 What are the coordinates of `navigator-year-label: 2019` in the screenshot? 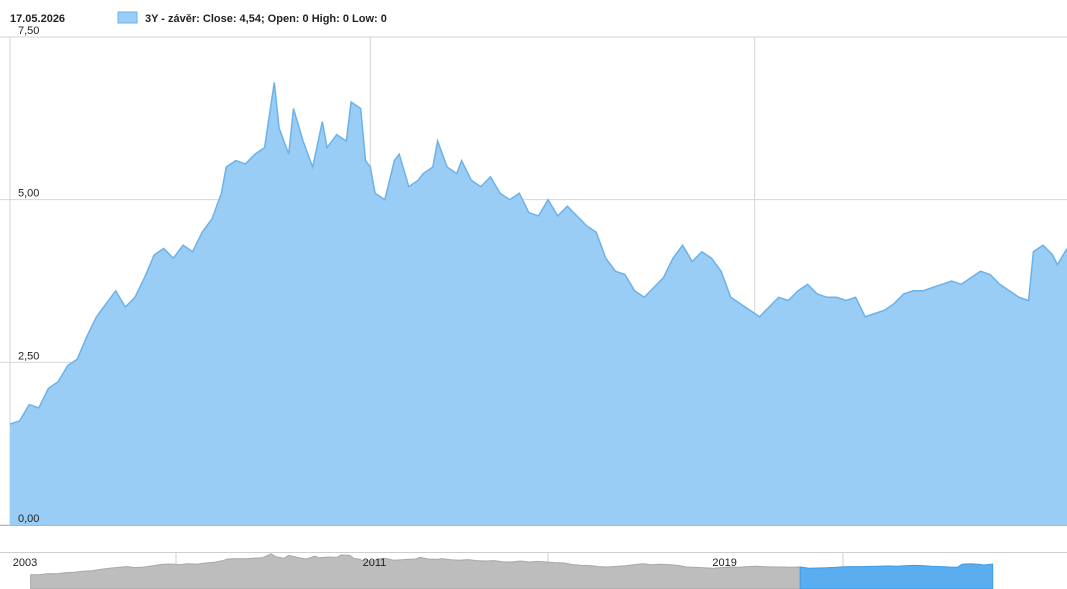 It's located at (724, 563).